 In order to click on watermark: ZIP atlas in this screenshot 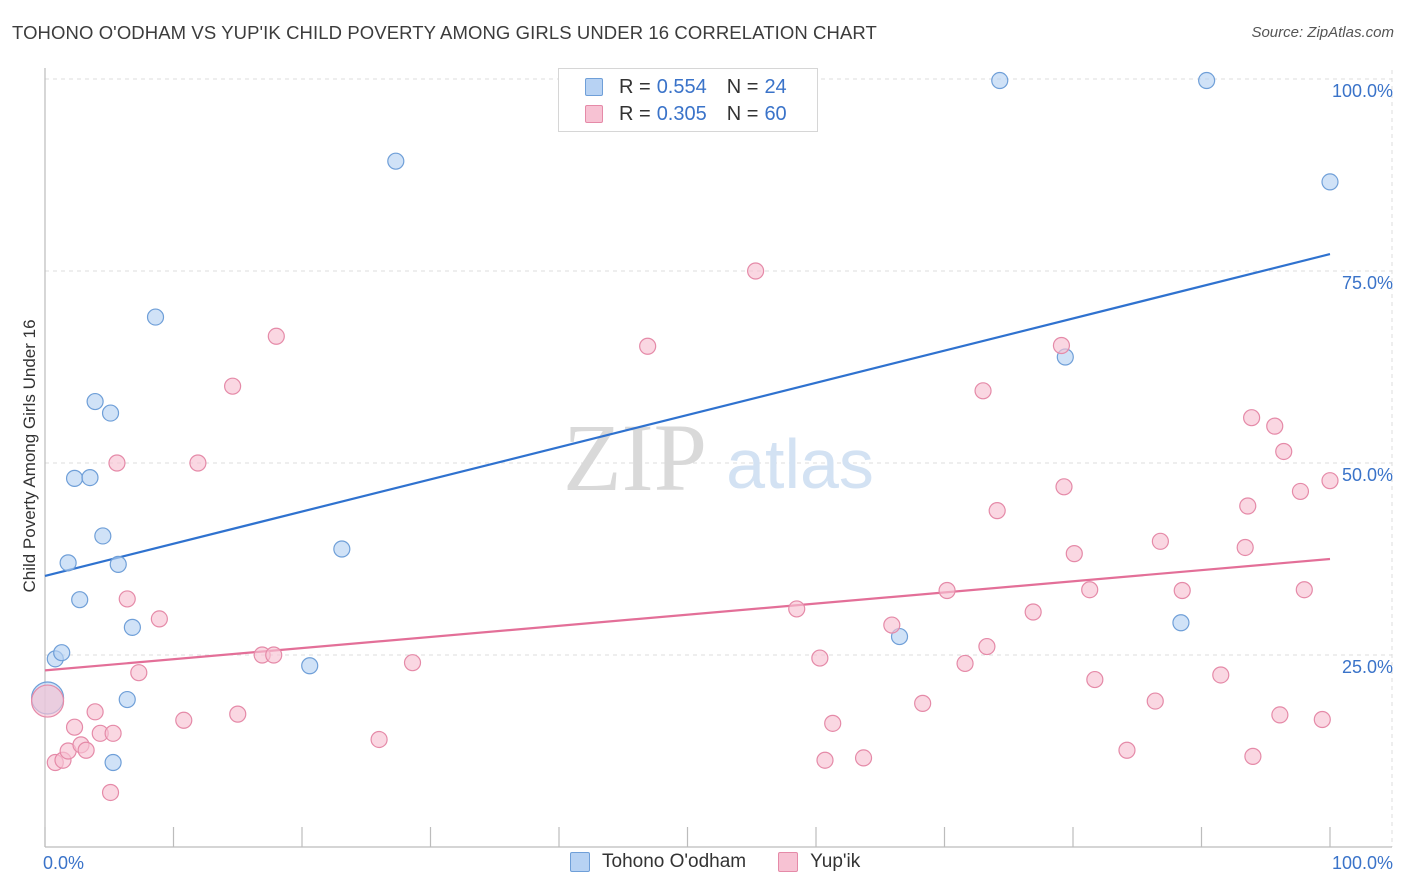, I will do `click(718, 457)`.